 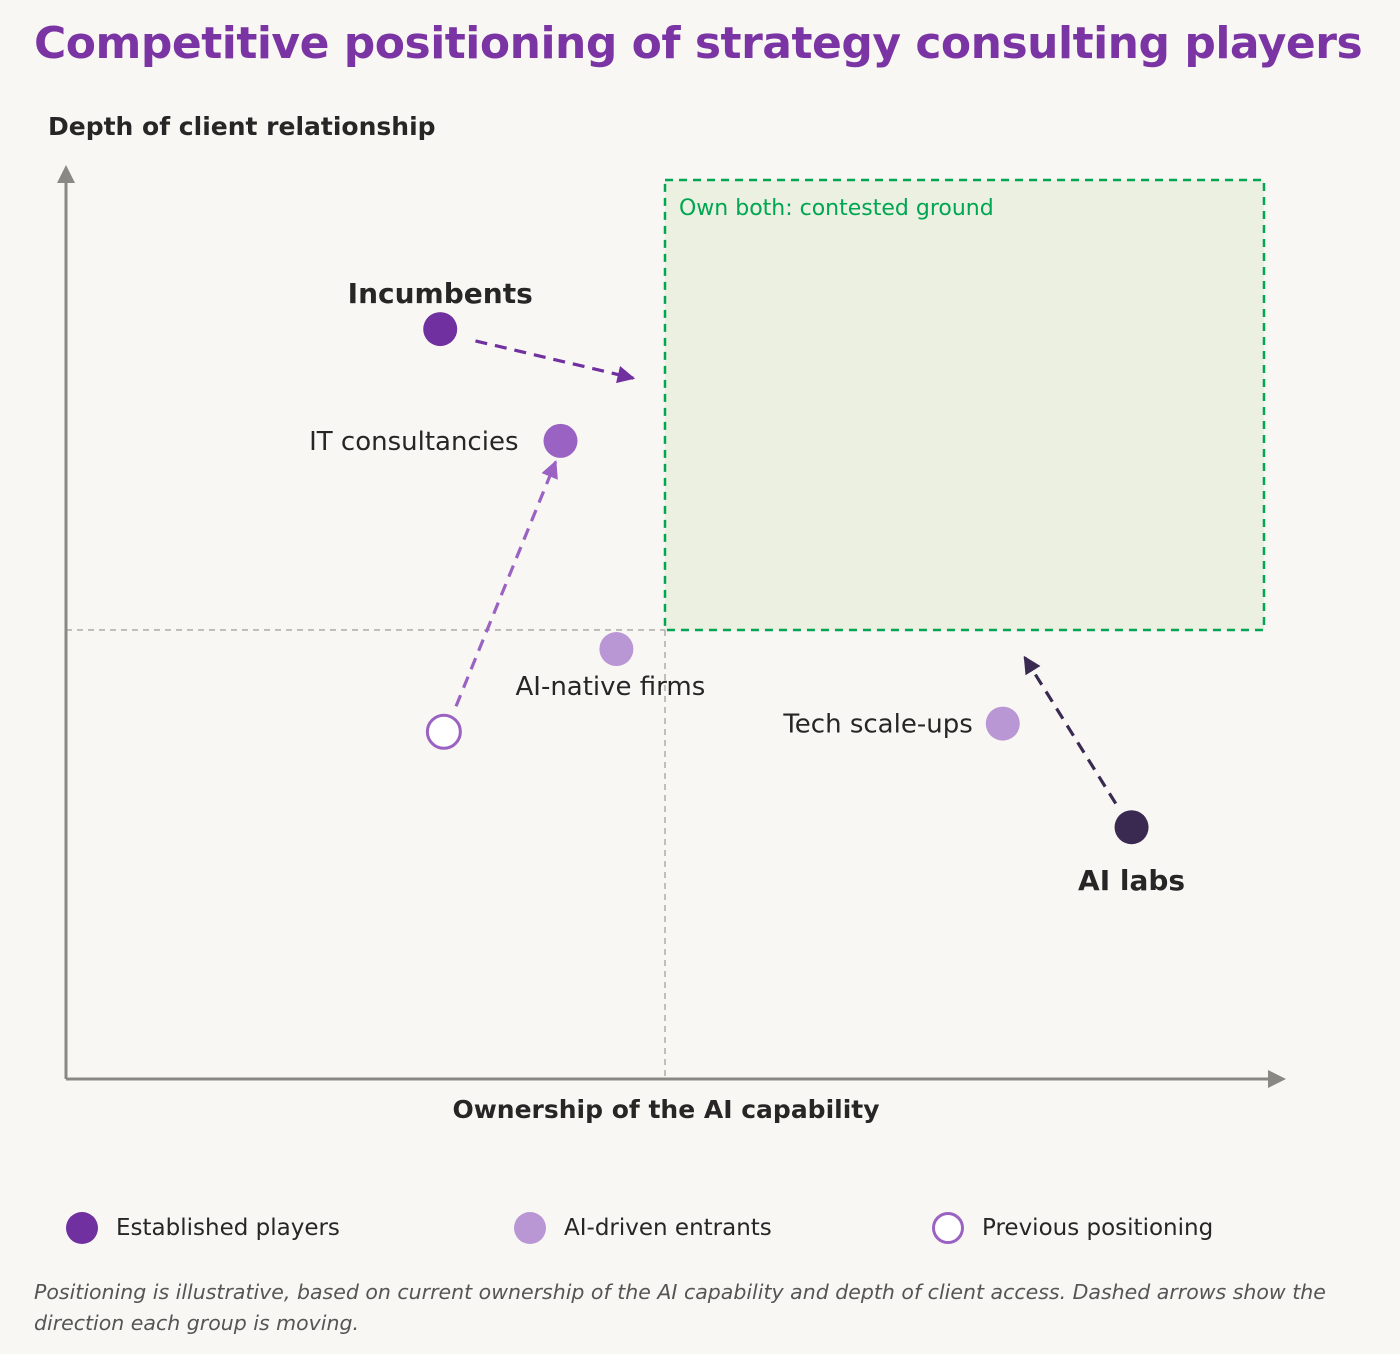 I want to click on legend-label: AI-driven entrants, so click(x=668, y=1228).